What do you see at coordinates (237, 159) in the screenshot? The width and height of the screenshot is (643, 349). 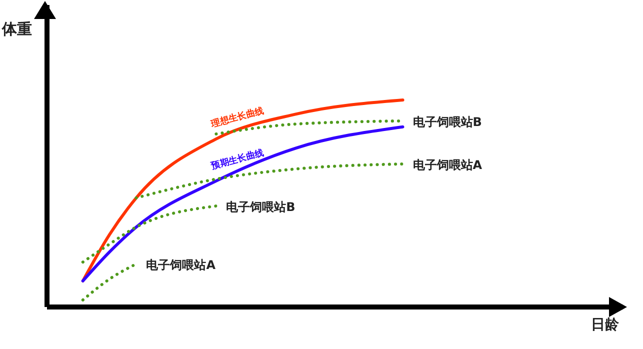 I see `text: 预期生长曲线` at bounding box center [237, 159].